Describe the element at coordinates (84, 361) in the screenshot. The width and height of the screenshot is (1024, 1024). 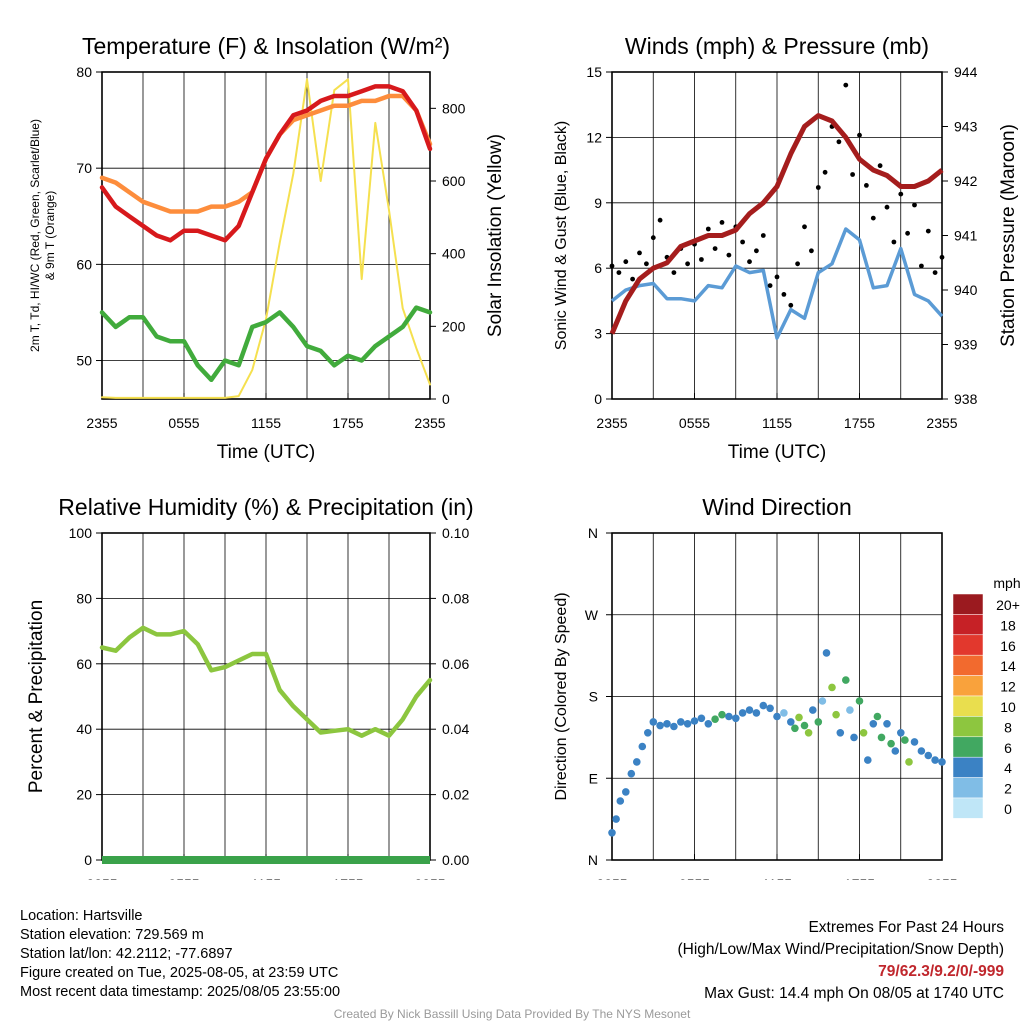
I see `y-tick-label: 50` at that location.